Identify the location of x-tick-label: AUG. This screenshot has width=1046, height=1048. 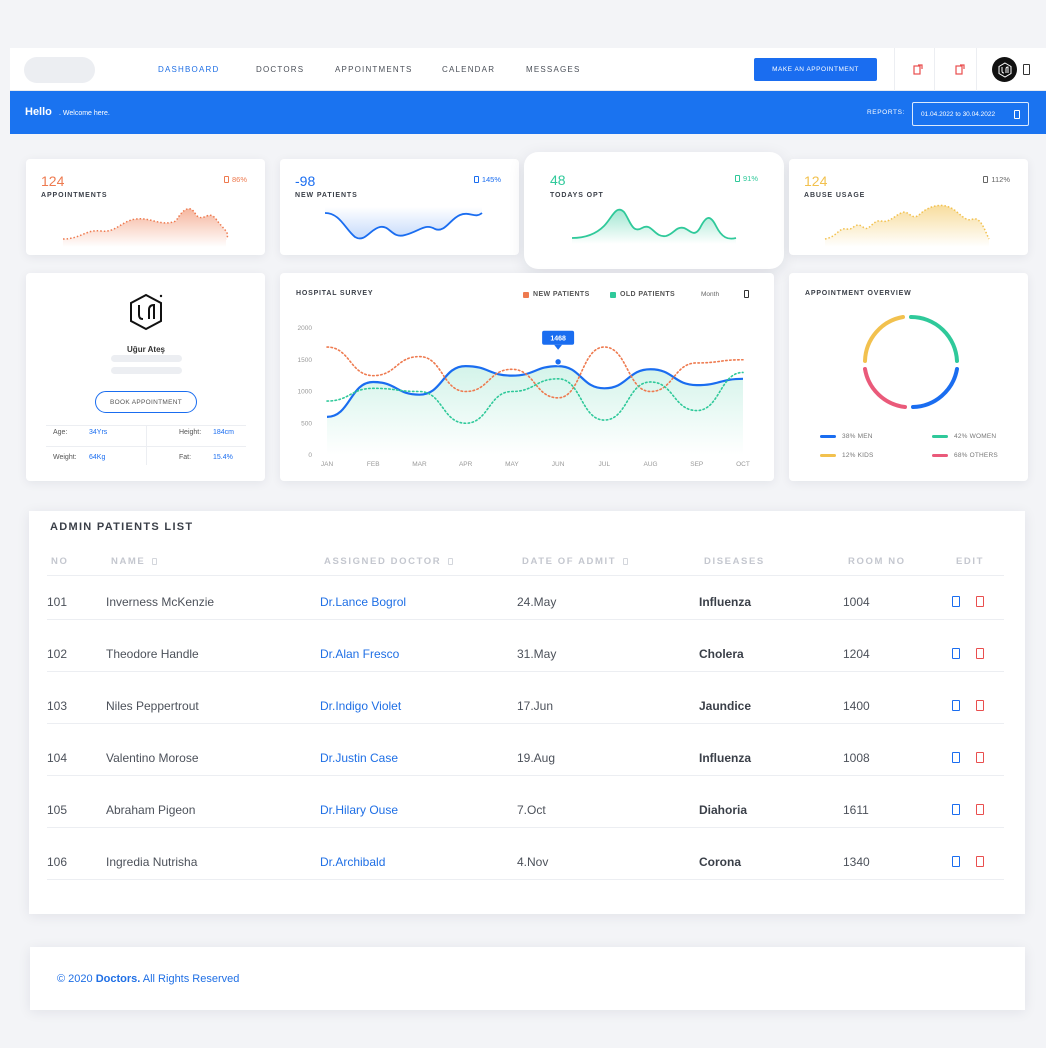
(651, 464).